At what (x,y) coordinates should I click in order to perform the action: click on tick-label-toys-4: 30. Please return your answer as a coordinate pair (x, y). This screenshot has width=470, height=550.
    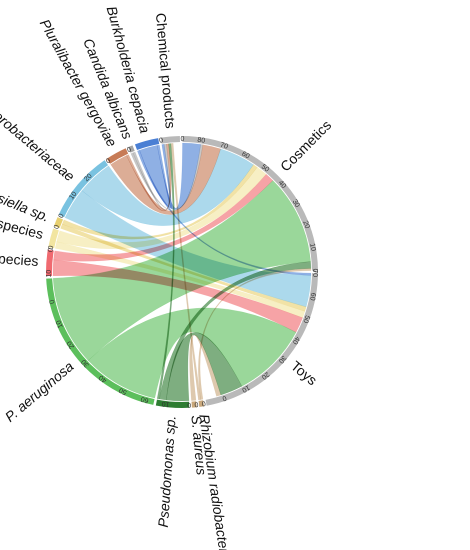
    Looking at the image, I should click on (282, 359).